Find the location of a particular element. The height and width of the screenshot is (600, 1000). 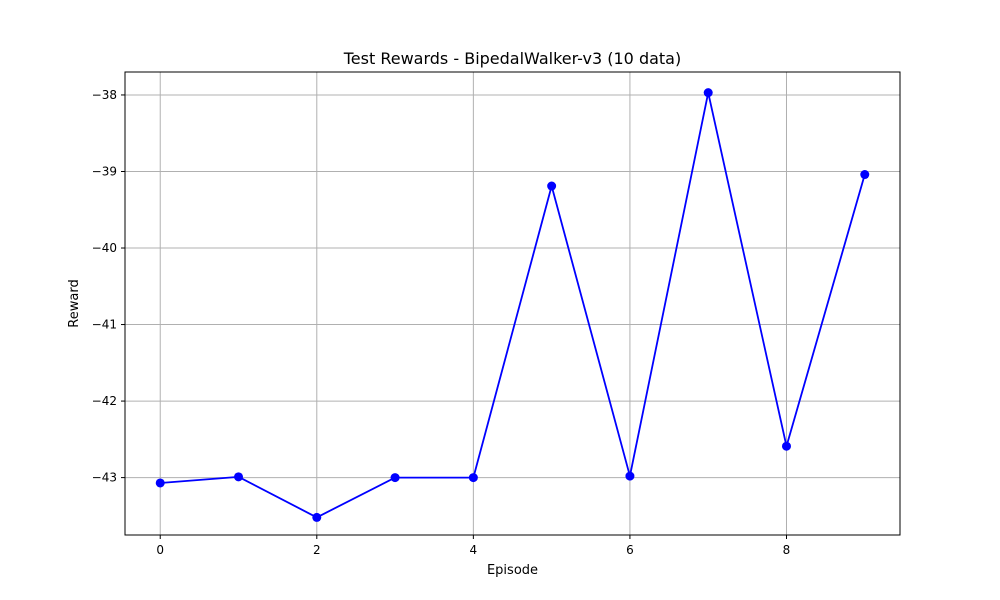

y-tick-label: −38 is located at coordinates (104, 95).